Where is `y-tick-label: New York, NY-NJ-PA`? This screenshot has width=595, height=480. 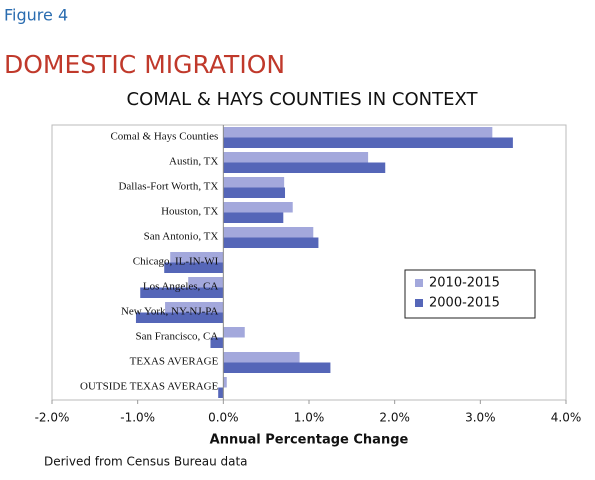 y-tick-label: New York, NY-NJ-PA is located at coordinates (169, 312).